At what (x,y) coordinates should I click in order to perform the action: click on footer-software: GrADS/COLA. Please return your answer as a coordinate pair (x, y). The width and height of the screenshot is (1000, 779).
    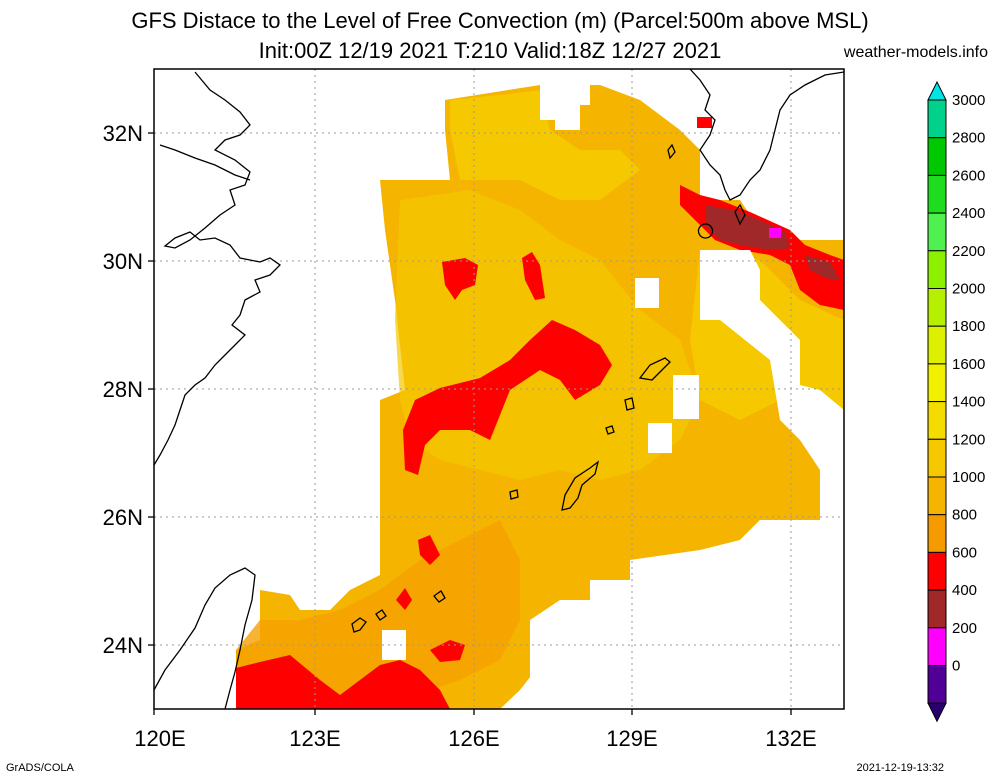
    Looking at the image, I should click on (40, 768).